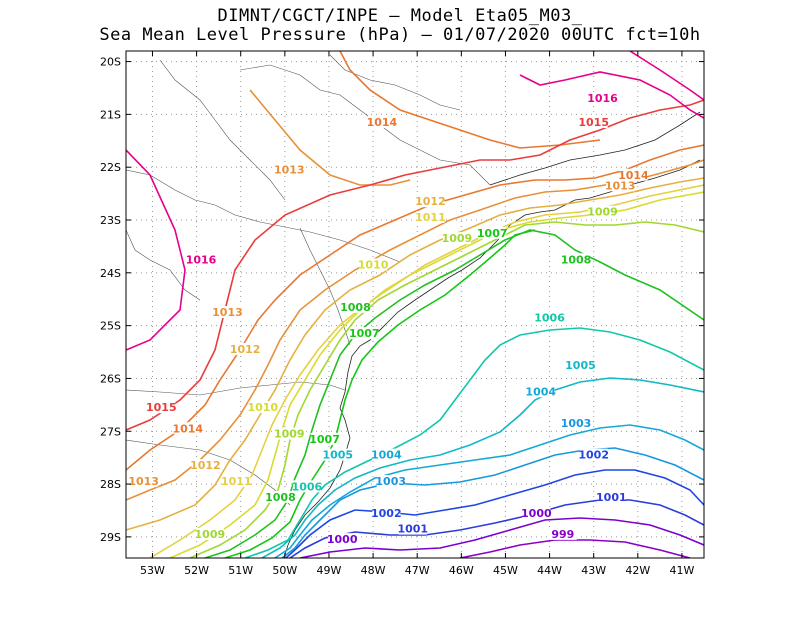 This screenshot has width=800, height=618. I want to click on lon-tick-label: 42W, so click(637, 570).